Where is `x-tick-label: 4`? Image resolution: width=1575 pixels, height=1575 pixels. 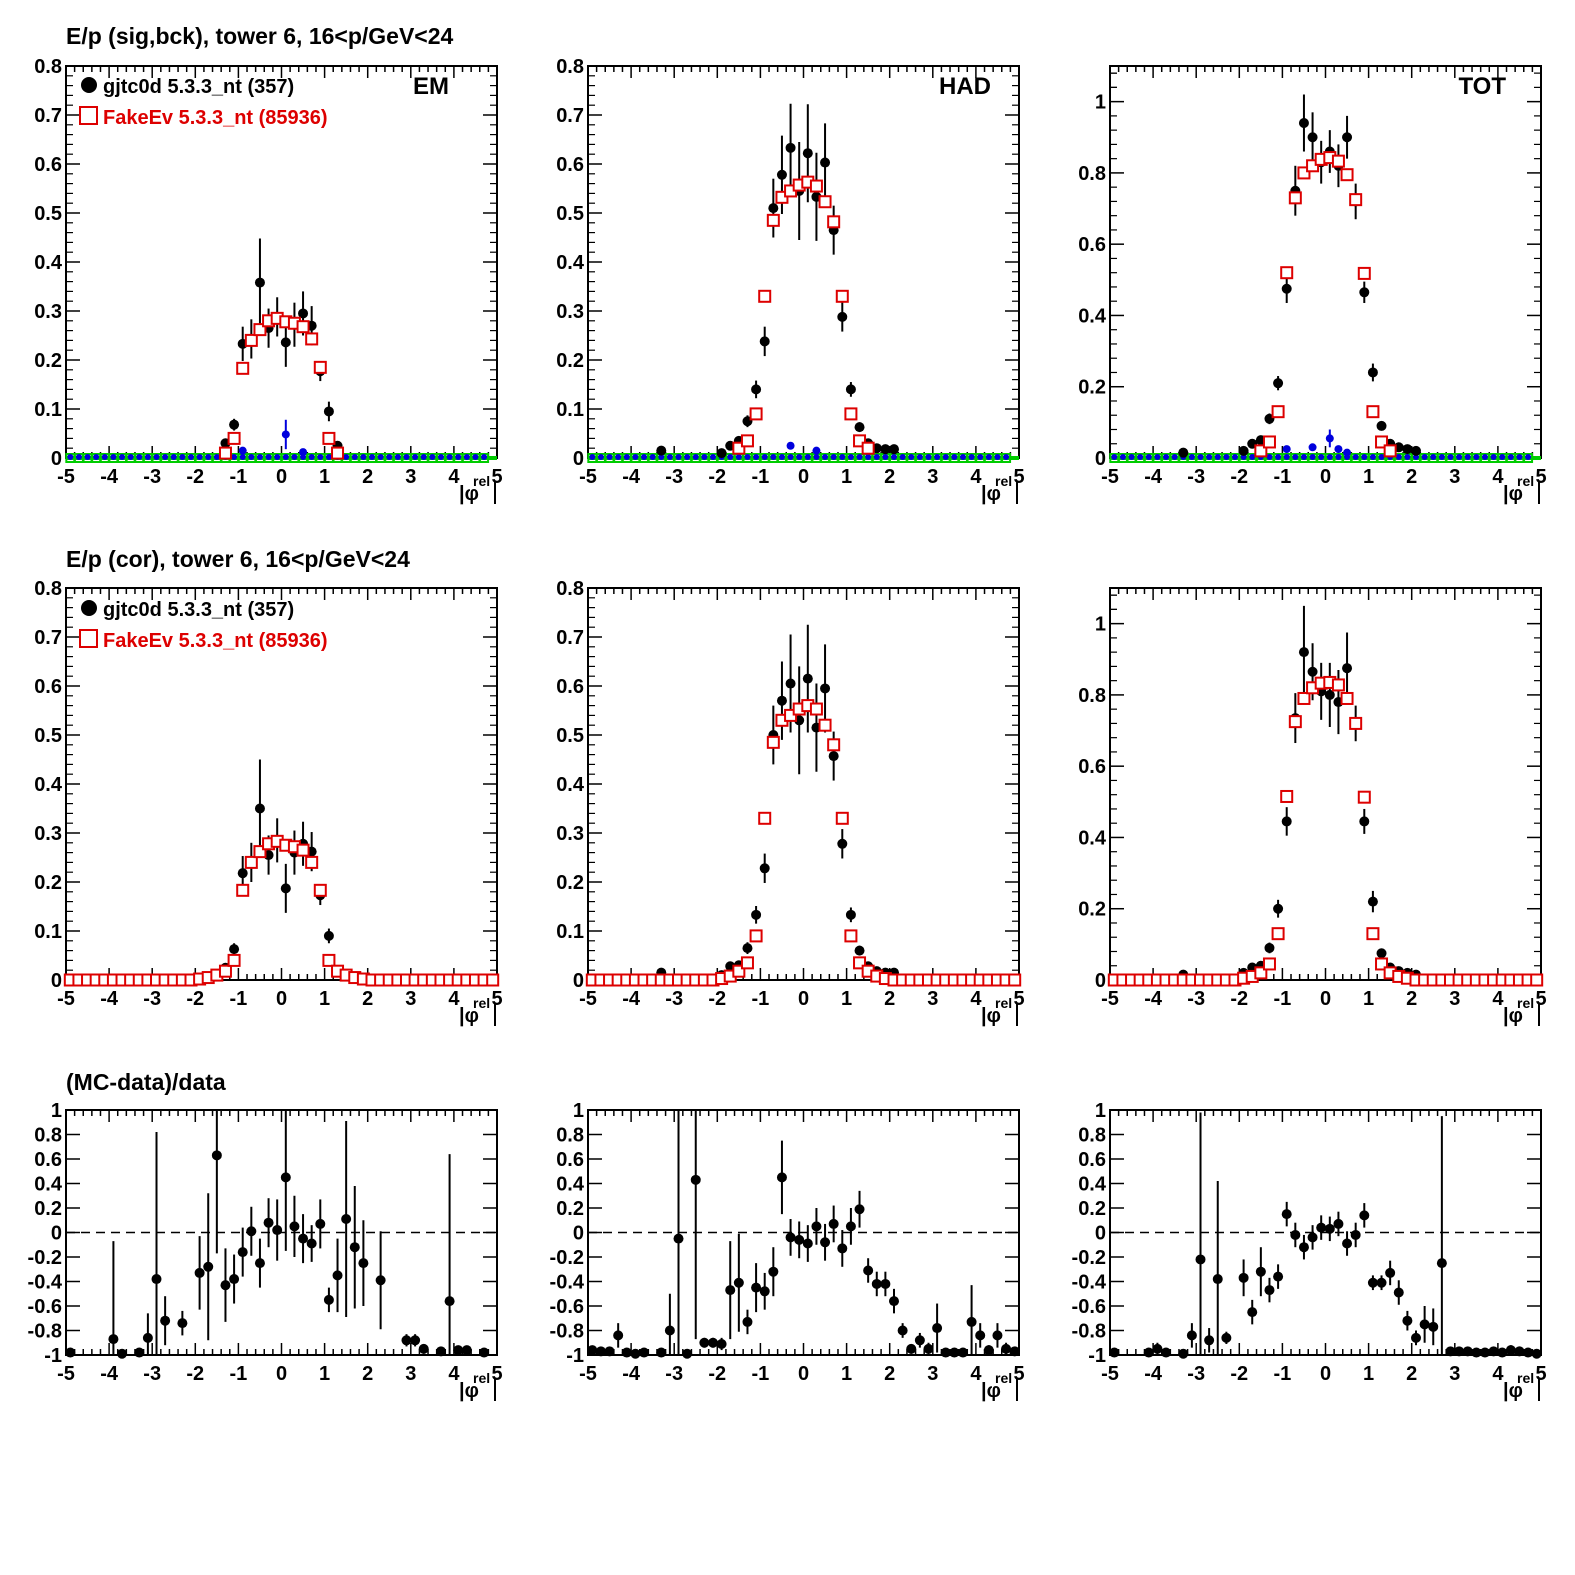
x-tick-label: 4 is located at coordinates (976, 999).